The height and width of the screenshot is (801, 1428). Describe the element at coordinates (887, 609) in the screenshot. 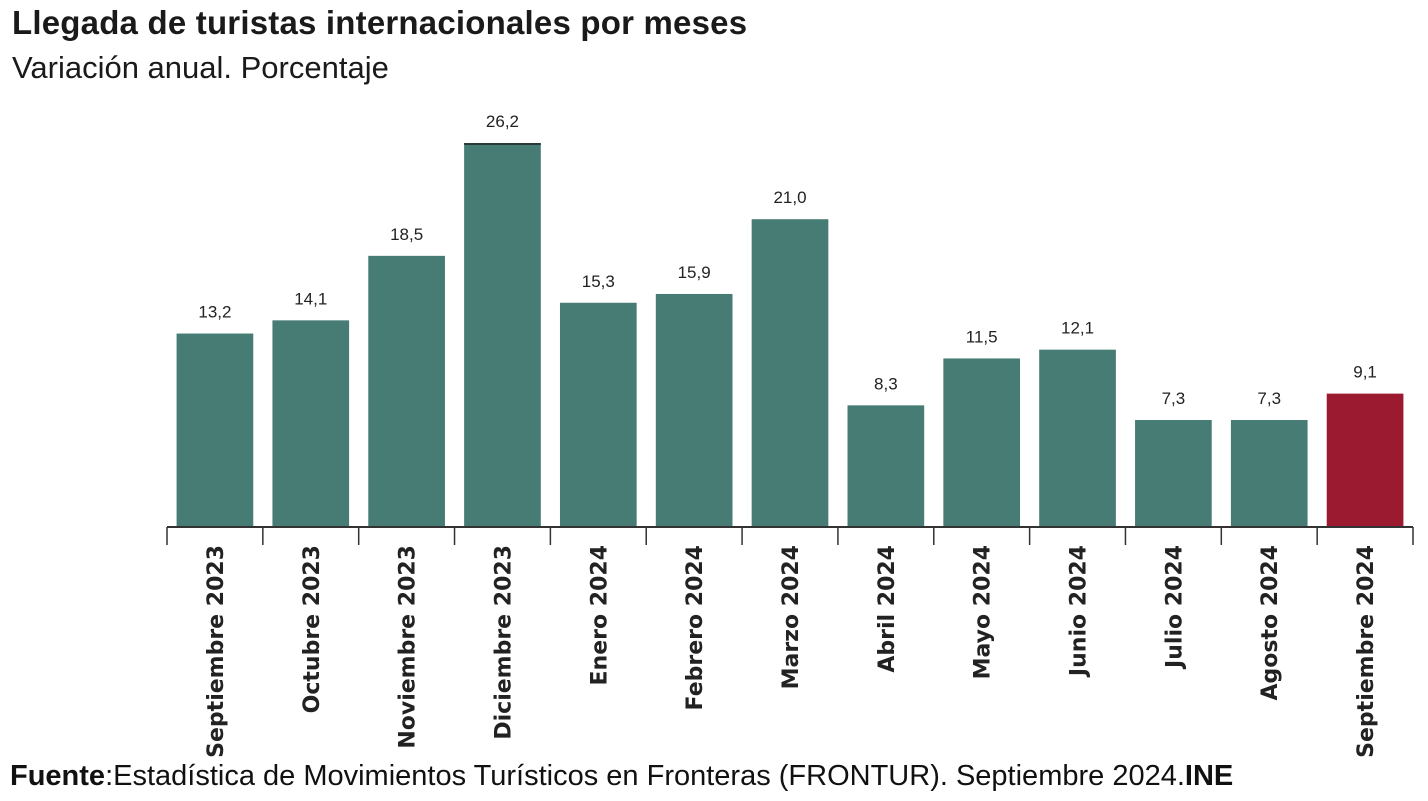

I see `x-tick-label: Abril 2024` at that location.